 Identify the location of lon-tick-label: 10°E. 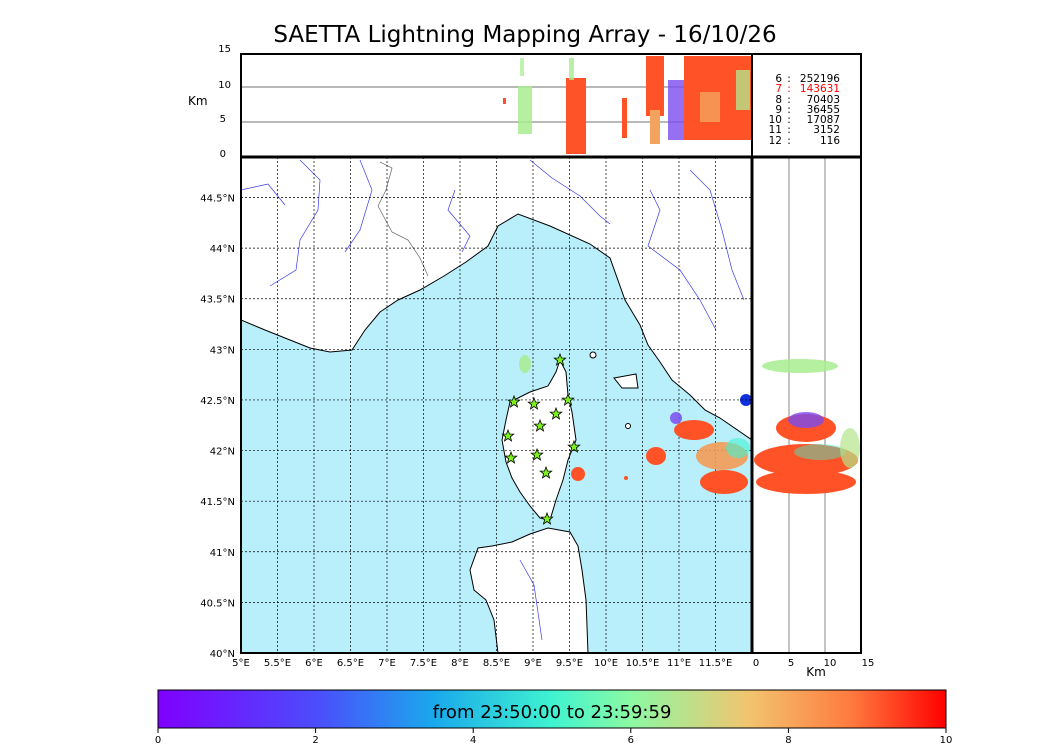
(606, 663).